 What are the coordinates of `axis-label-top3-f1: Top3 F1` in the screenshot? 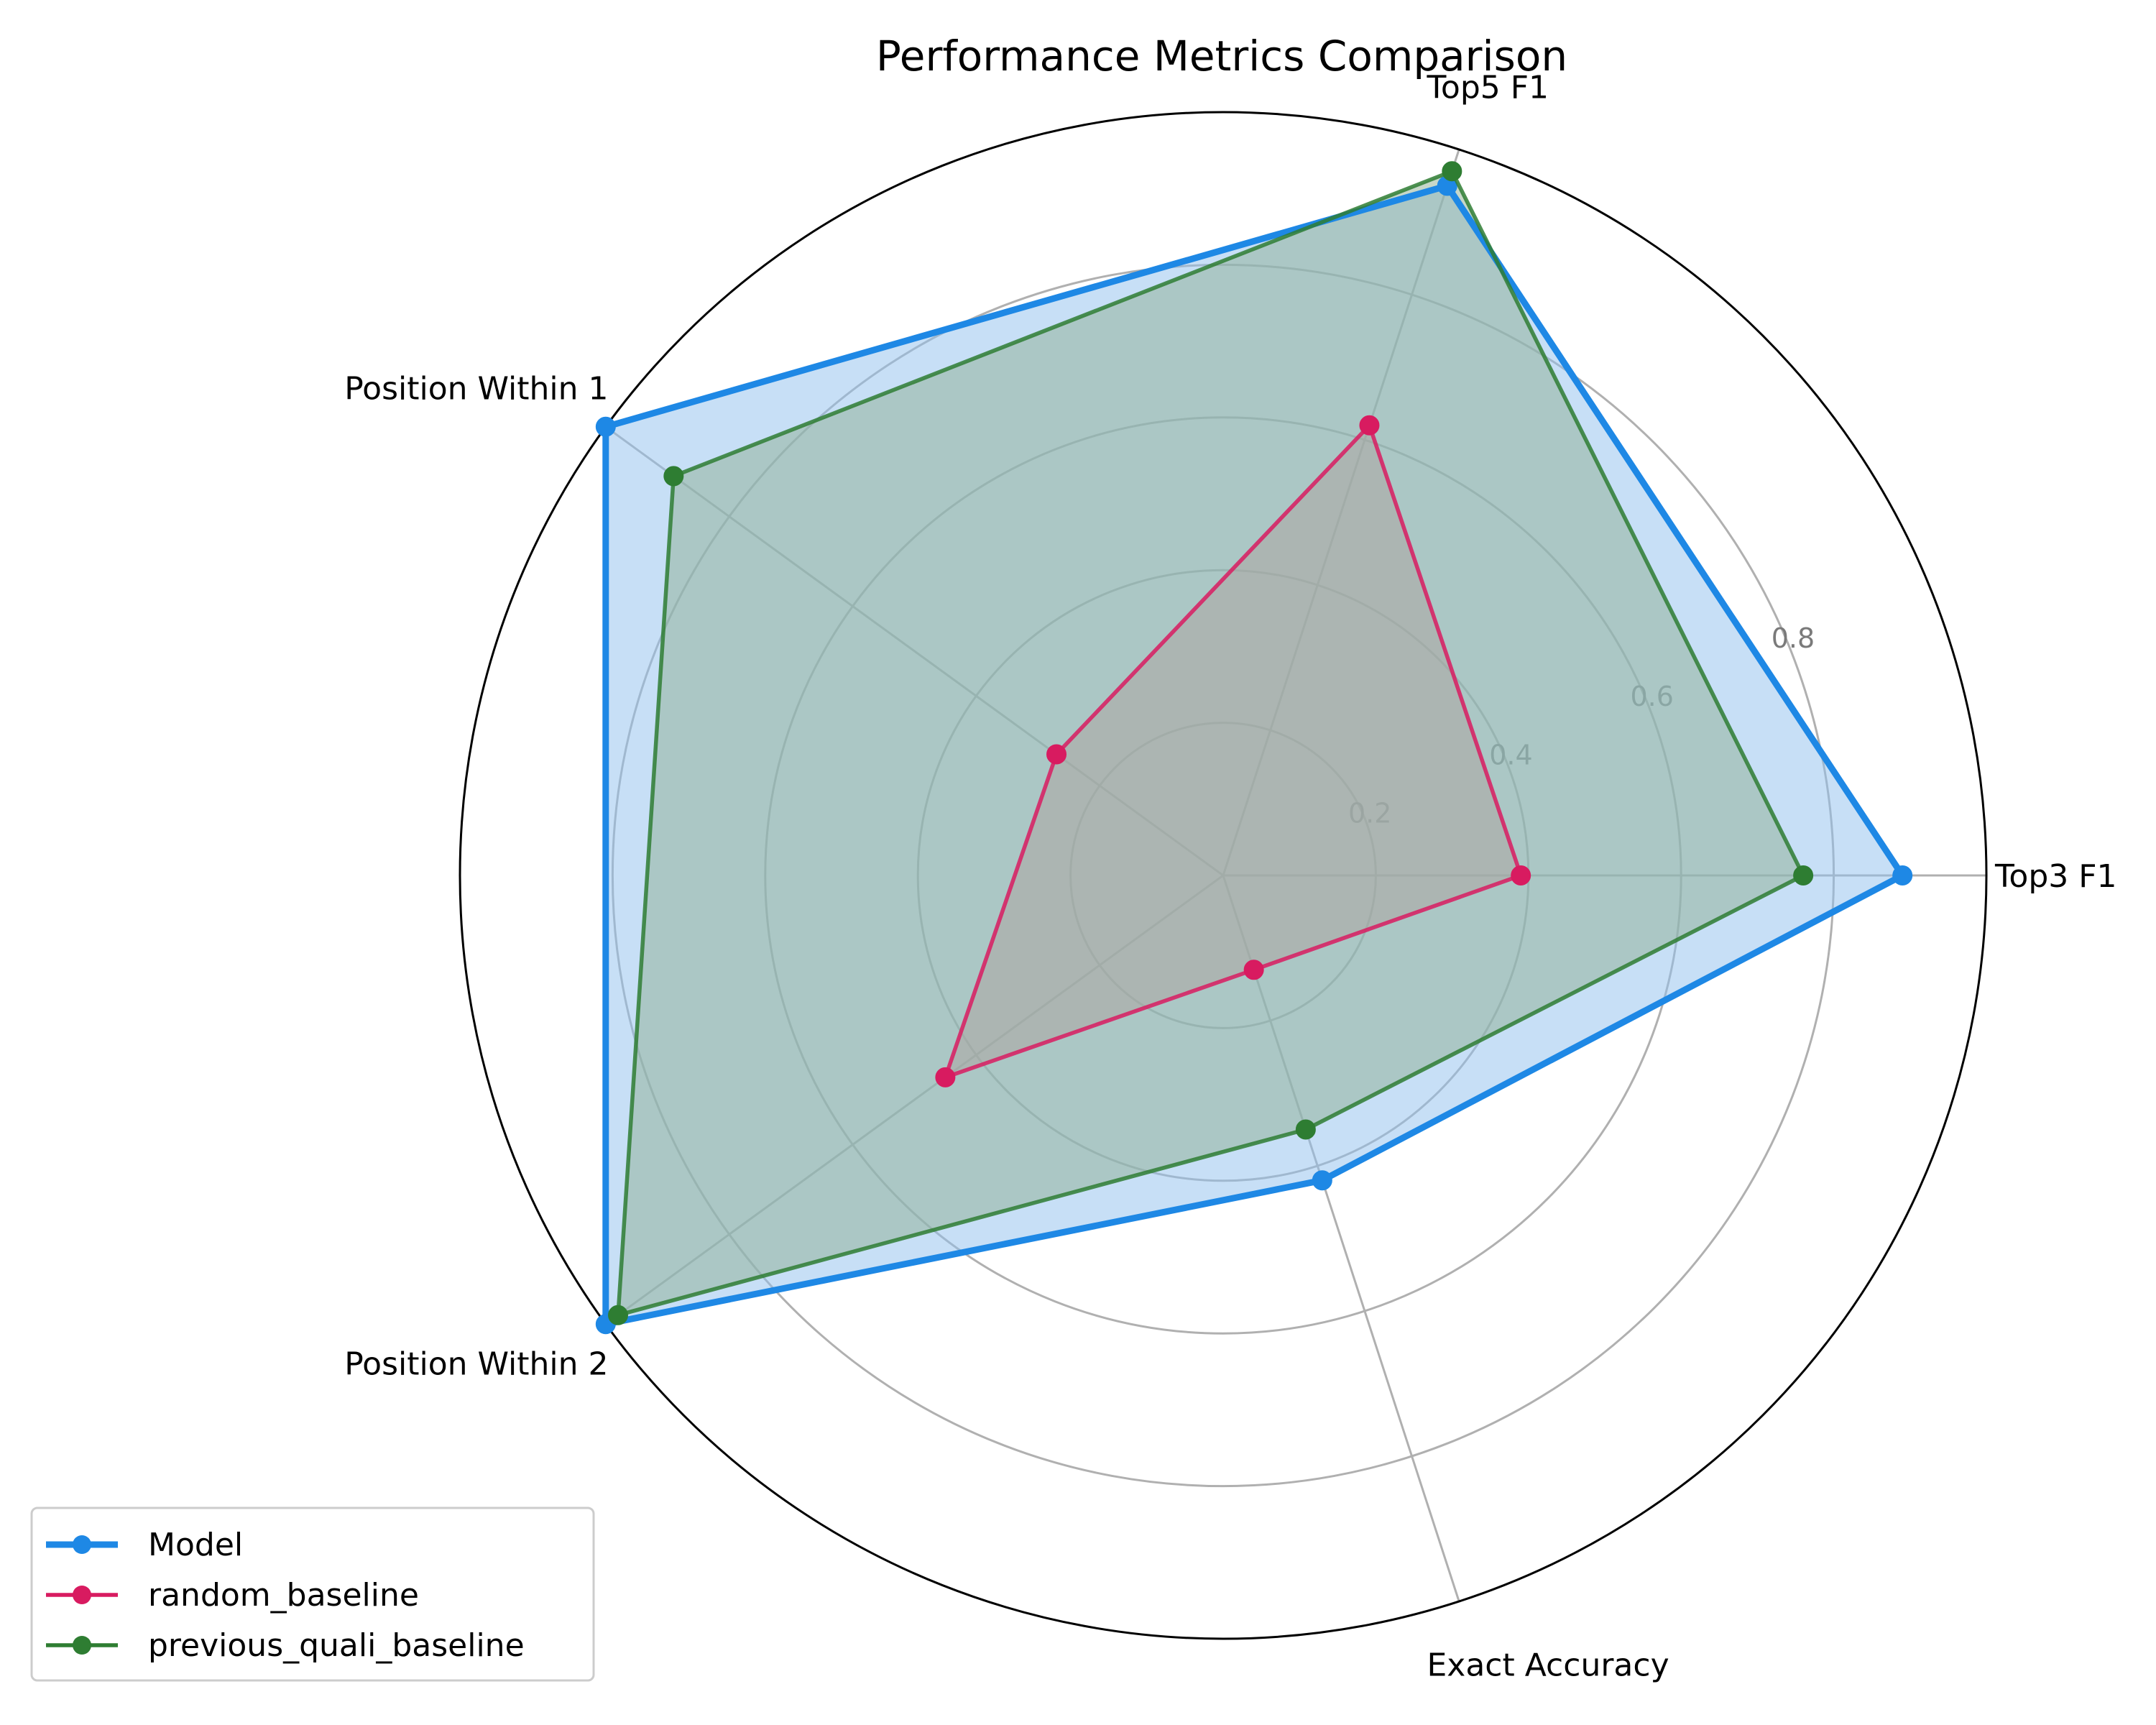 It's located at (2055, 876).